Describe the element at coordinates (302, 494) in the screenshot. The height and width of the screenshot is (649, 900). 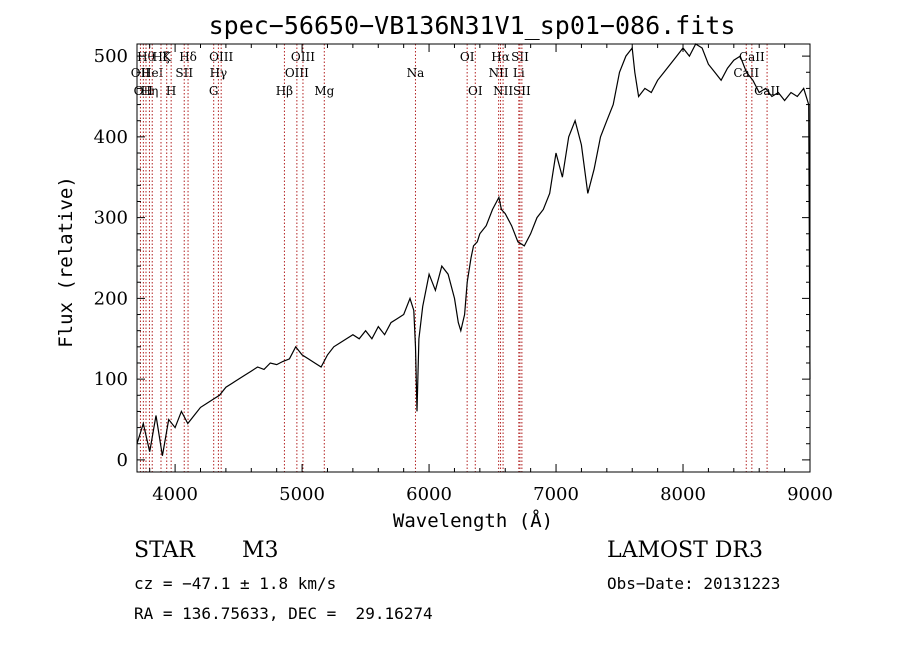
I see `x-tick-label: 5000` at that location.